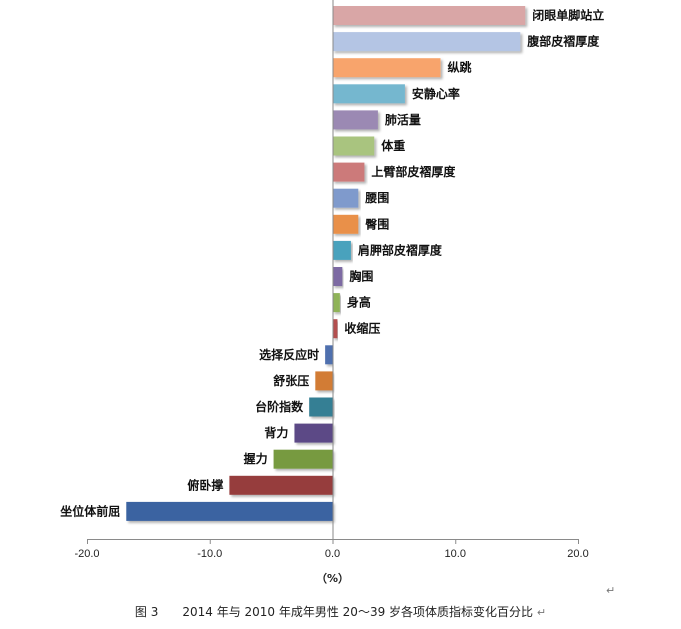 The image size is (681, 629). What do you see at coordinates (413, 171) in the screenshot?
I see `bar-label-7: 上臂部皮褶厚度` at bounding box center [413, 171].